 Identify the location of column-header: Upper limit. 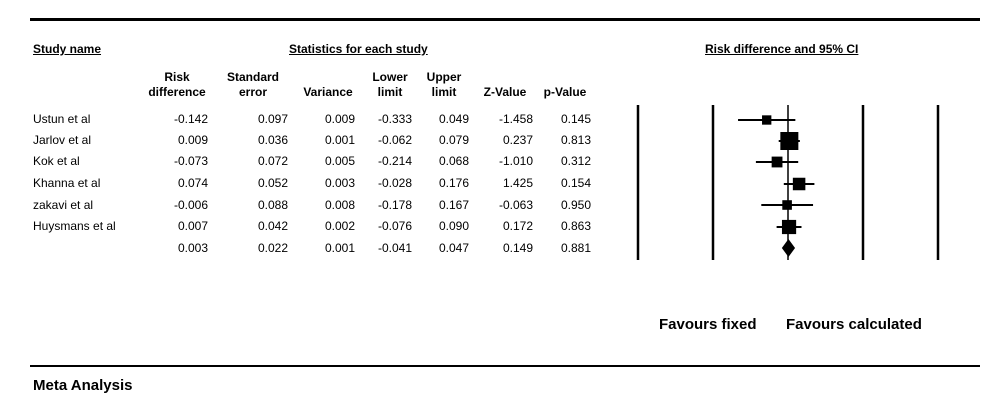
(444, 85).